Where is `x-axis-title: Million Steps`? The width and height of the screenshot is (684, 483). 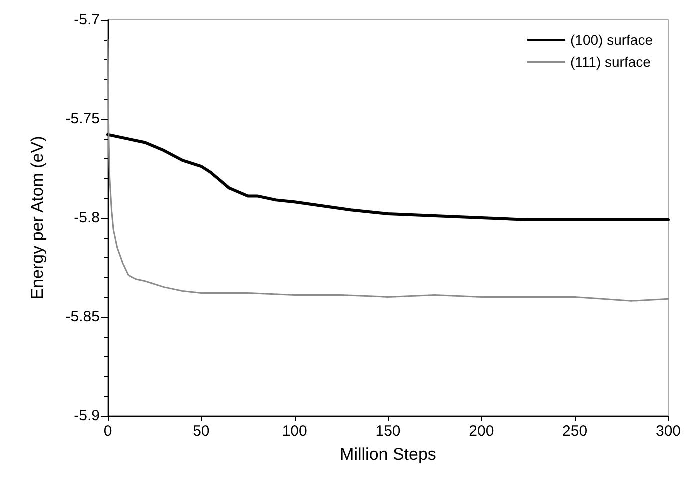
x-axis-title: Million Steps is located at coordinates (388, 454).